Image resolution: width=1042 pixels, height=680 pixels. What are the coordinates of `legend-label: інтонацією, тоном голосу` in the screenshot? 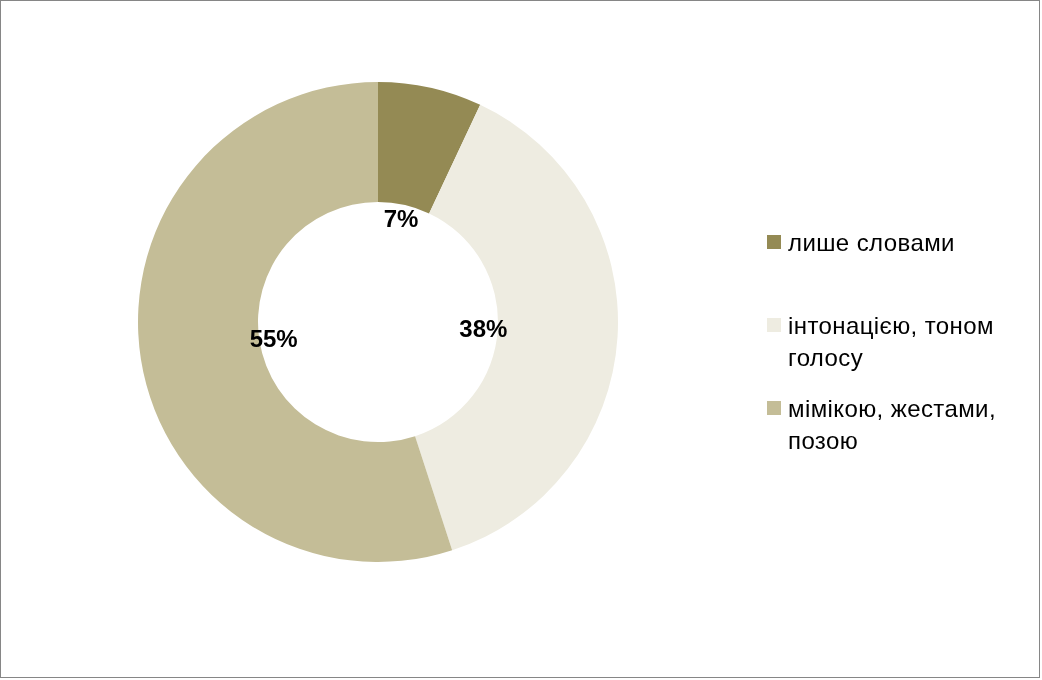 It's located at (891, 341).